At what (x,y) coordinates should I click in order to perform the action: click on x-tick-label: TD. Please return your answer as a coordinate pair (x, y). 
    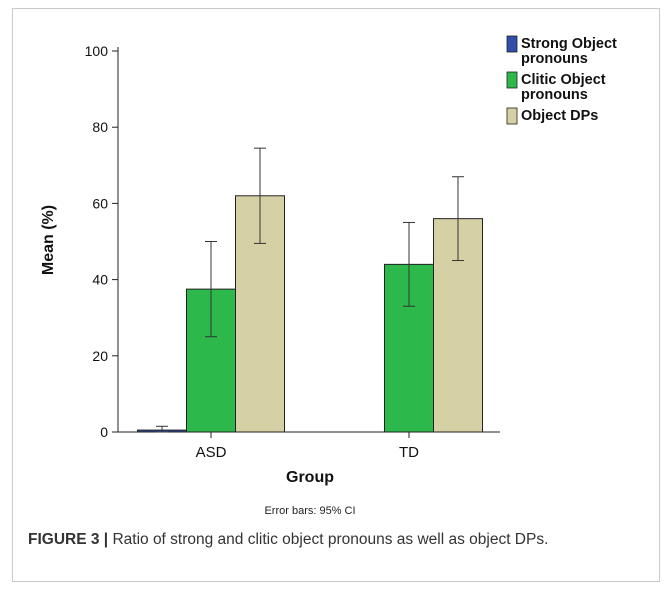
    Looking at the image, I should click on (409, 452).